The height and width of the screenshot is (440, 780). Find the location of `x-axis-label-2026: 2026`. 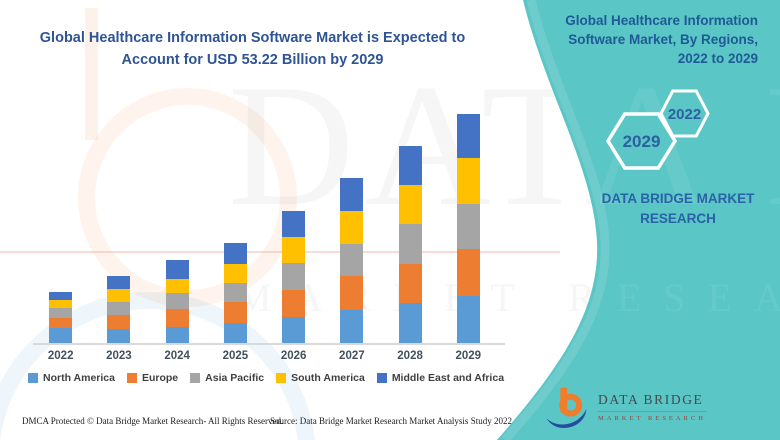

x-axis-label-2026: 2026 is located at coordinates (293, 356).